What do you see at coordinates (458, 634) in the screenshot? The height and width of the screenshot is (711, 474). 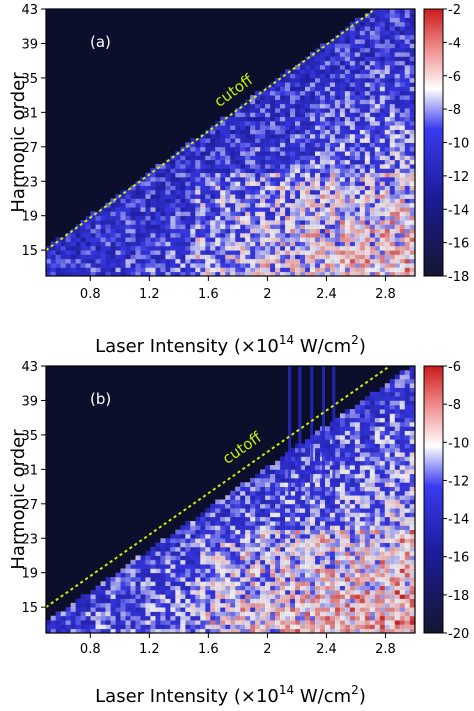 I see `colorbar-tick-label: -20` at bounding box center [458, 634].